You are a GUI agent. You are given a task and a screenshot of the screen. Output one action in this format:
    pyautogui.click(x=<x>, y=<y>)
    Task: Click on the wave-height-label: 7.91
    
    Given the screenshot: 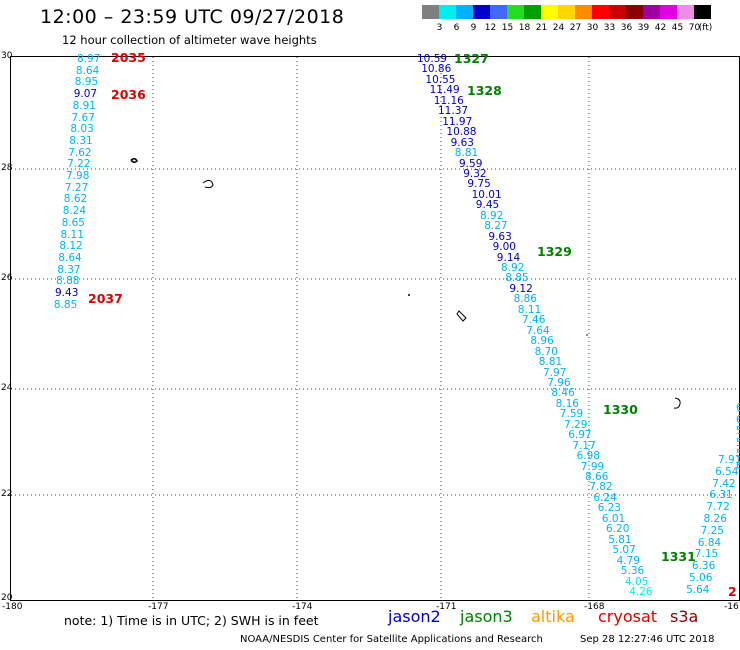 What is the action you would take?
    pyautogui.click(x=729, y=460)
    